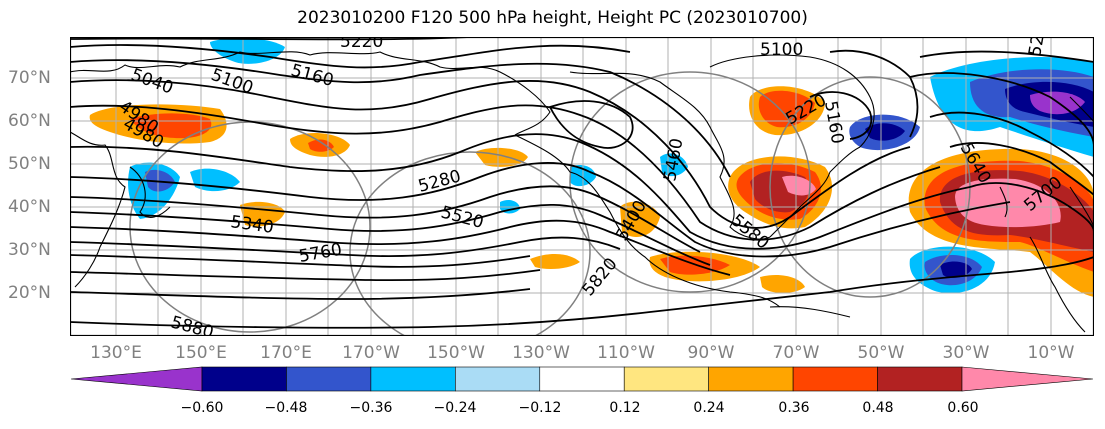  What do you see at coordinates (286, 353) in the screenshot?
I see `lon-label: 170°E` at bounding box center [286, 353].